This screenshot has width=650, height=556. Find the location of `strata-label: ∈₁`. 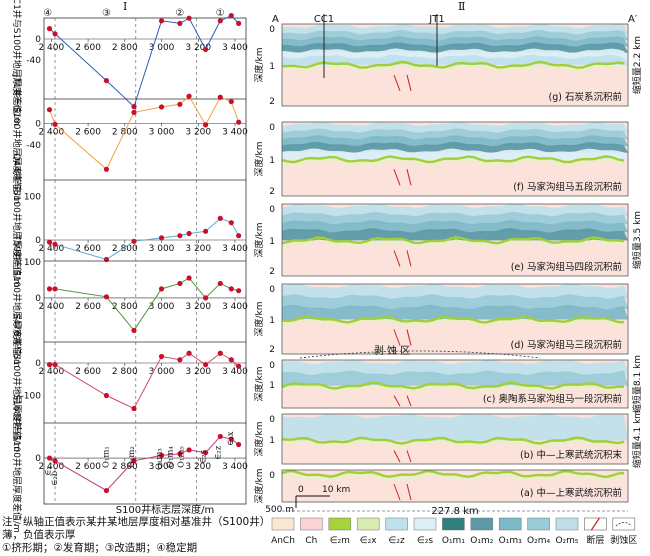

strata-label: ∈₁ is located at coordinates (48, 471).